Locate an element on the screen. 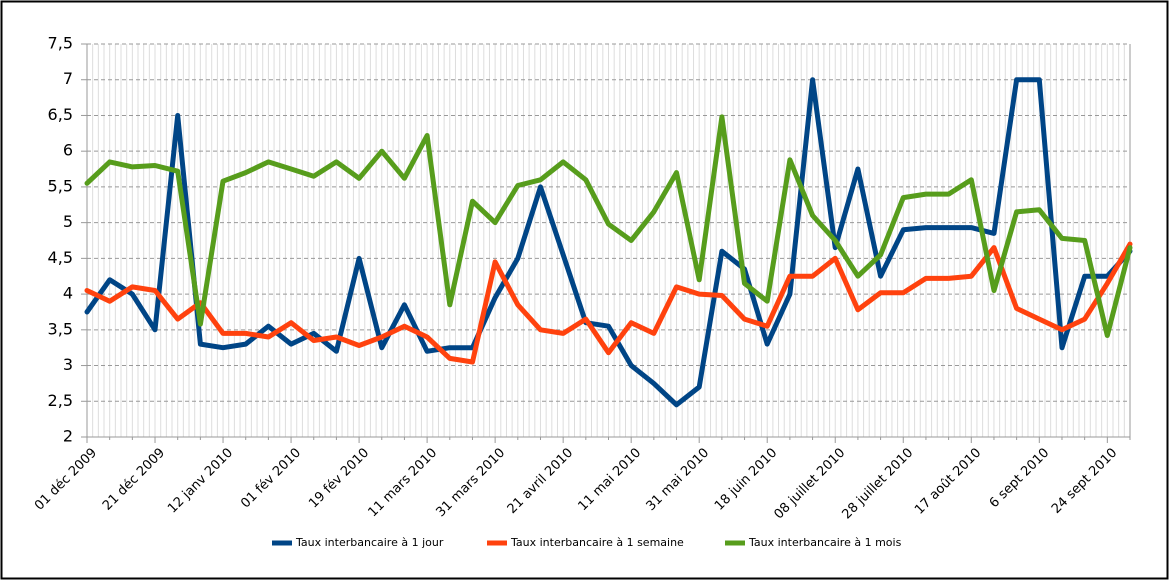 This screenshot has height=581, width=1170. y-tick-label: 5 is located at coordinates (68, 221).